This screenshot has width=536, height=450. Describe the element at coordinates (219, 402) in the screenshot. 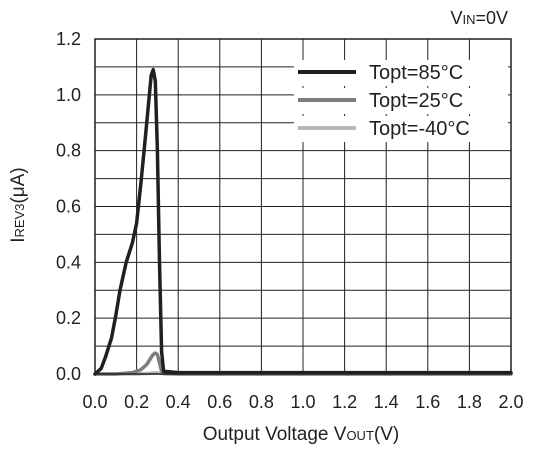

I see `x-tick-label: 0.6` at that location.